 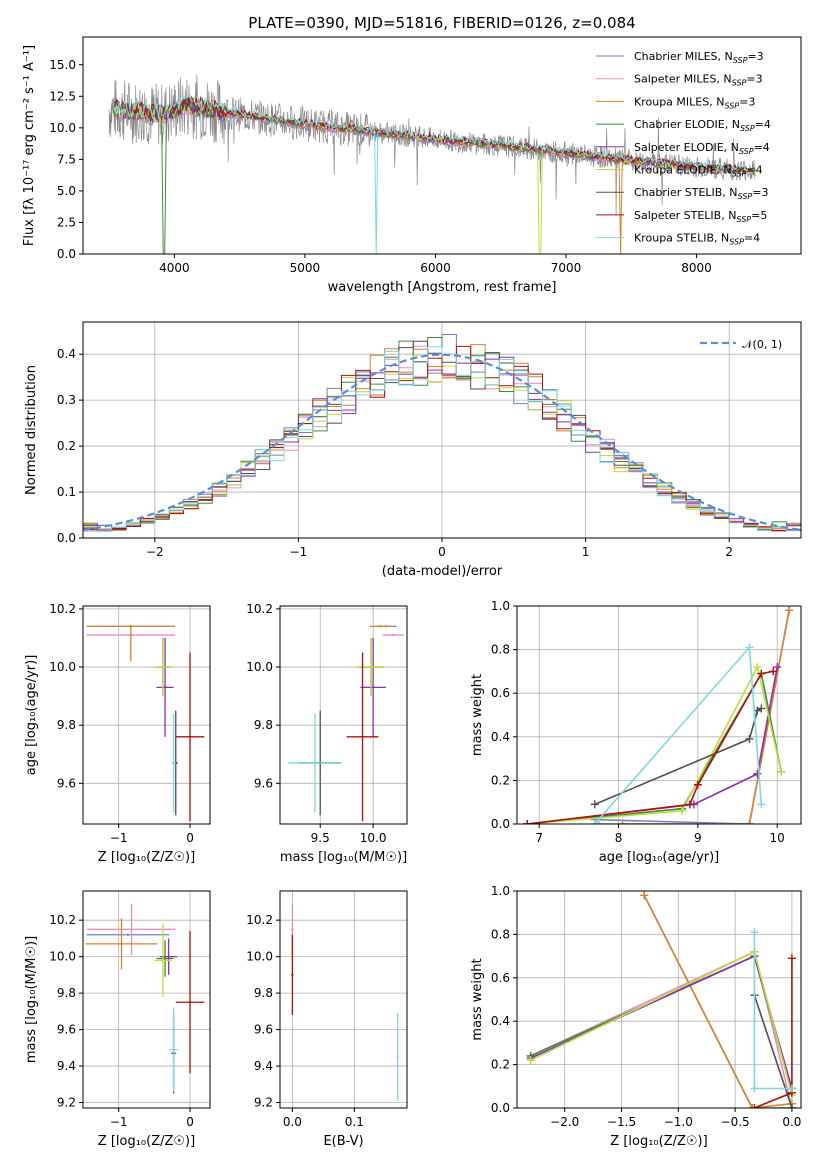 I want to click on y-tick-label: 2.5, so click(x=66, y=222).